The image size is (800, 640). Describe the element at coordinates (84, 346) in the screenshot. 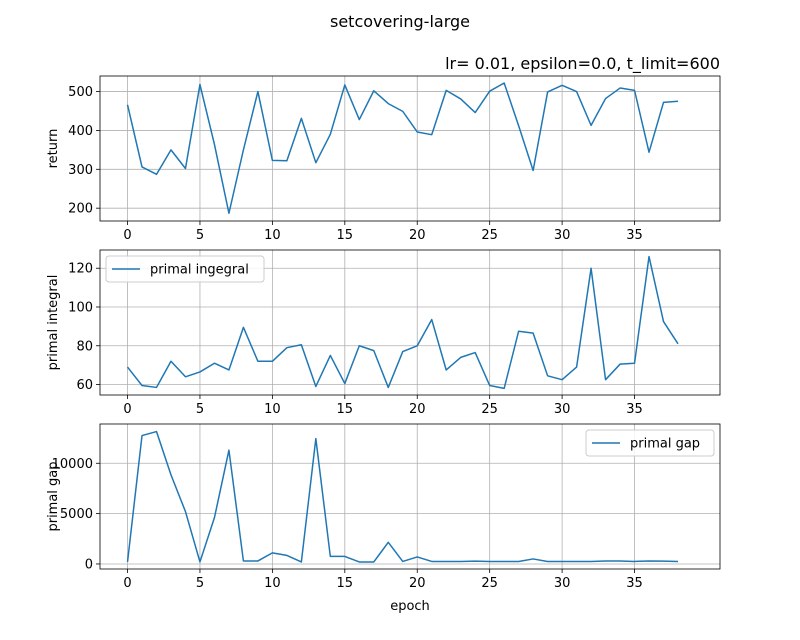

I see `y-tick-label: 80` at that location.